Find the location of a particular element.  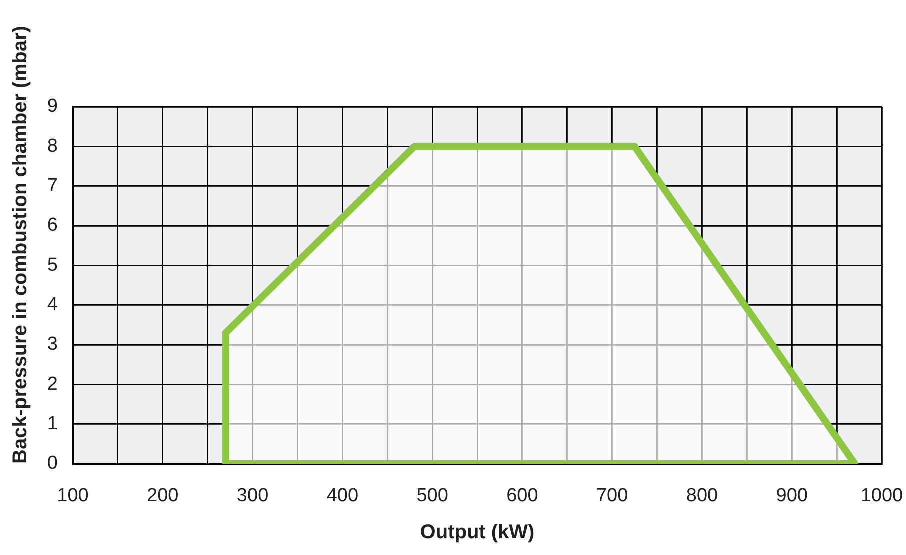

y-tick-label: 4 is located at coordinates (52, 305).